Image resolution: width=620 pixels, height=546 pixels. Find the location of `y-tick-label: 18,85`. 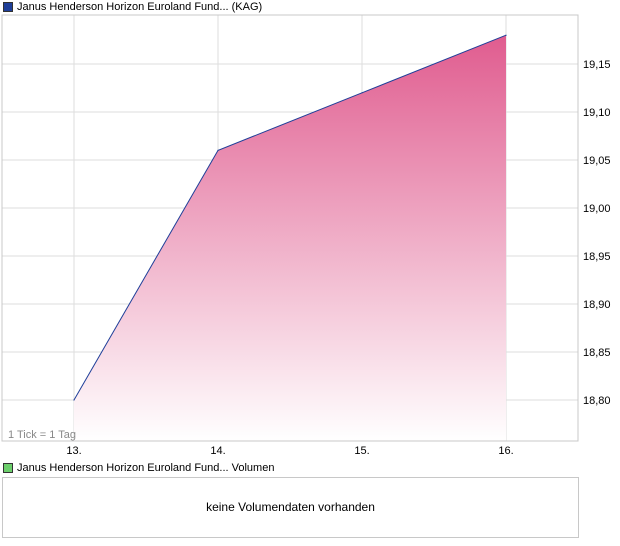

y-tick-label: 18,85 is located at coordinates (597, 353).